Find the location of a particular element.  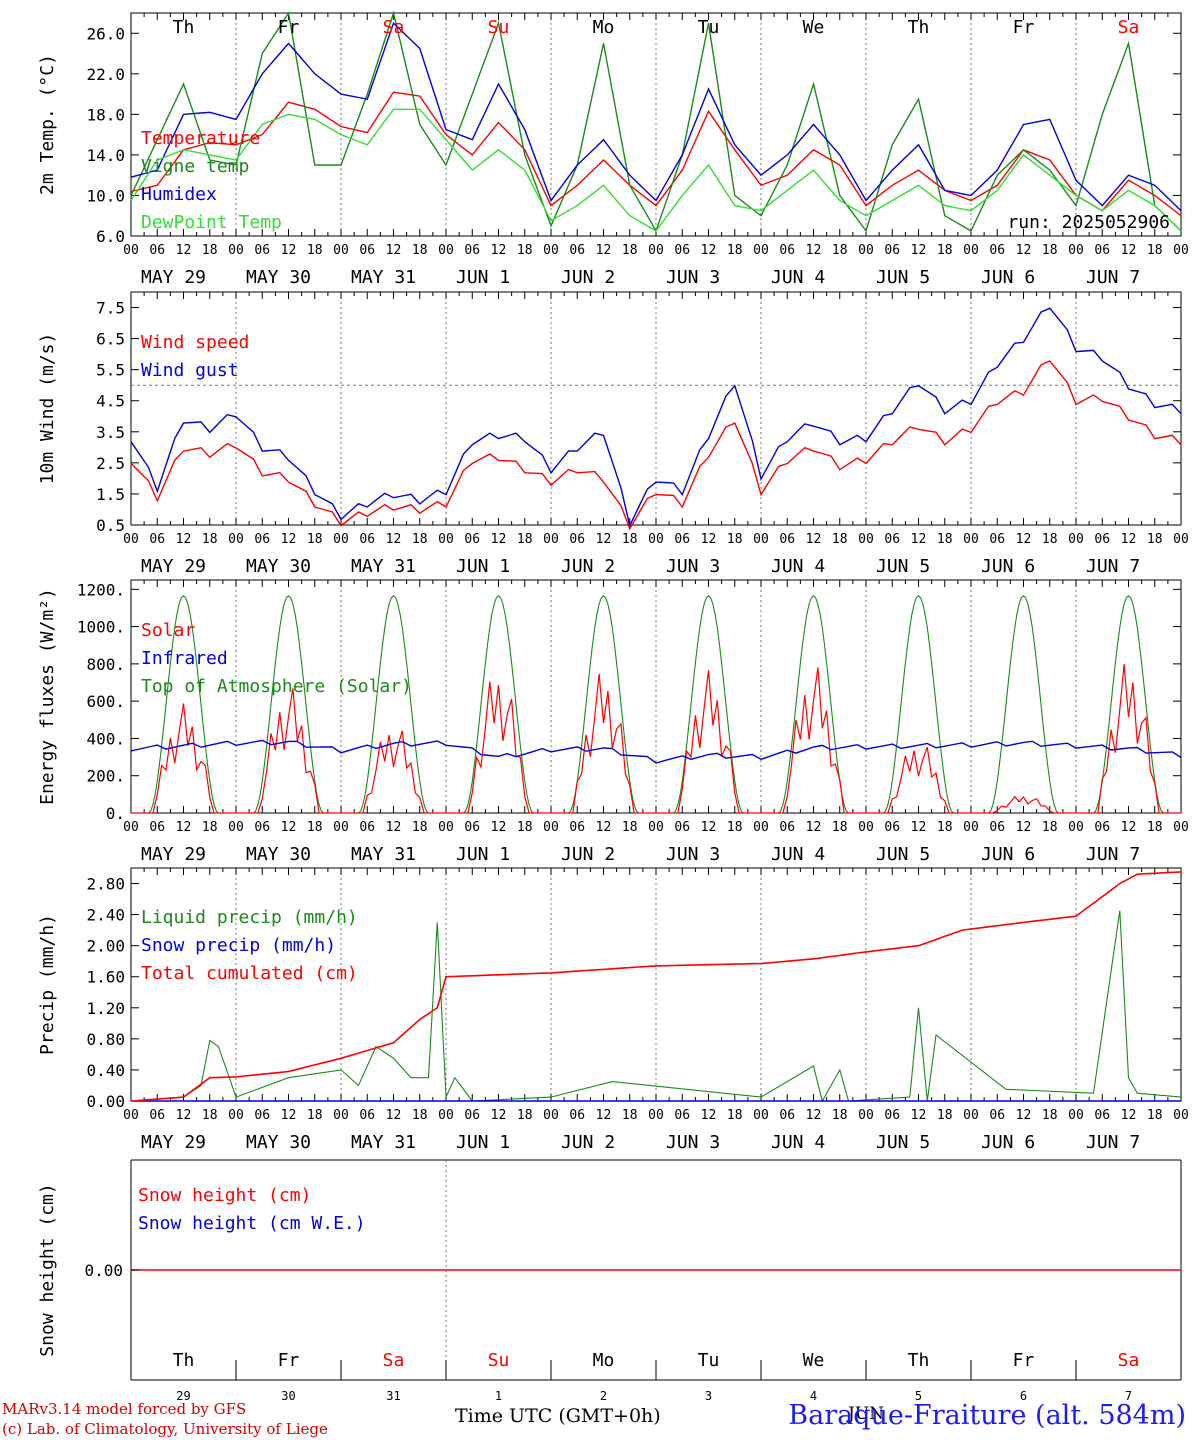

legend-infrared: Infrared is located at coordinates (184, 658).